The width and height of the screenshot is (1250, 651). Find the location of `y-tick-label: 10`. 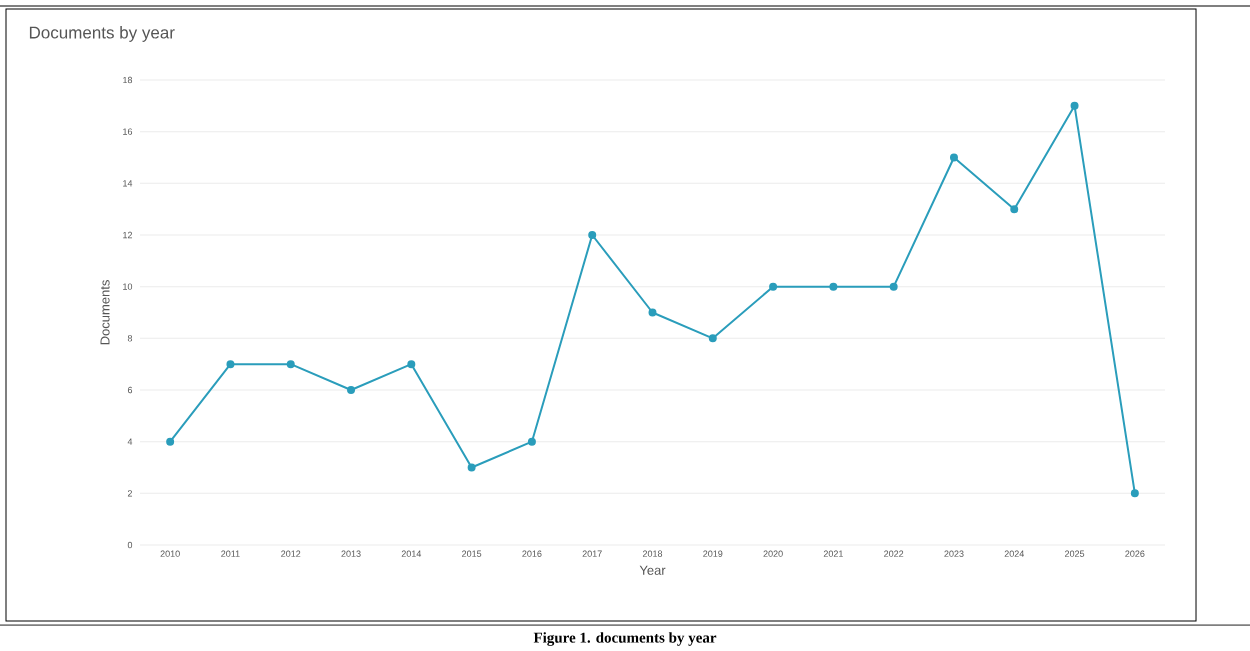

y-tick-label: 10 is located at coordinates (128, 286).